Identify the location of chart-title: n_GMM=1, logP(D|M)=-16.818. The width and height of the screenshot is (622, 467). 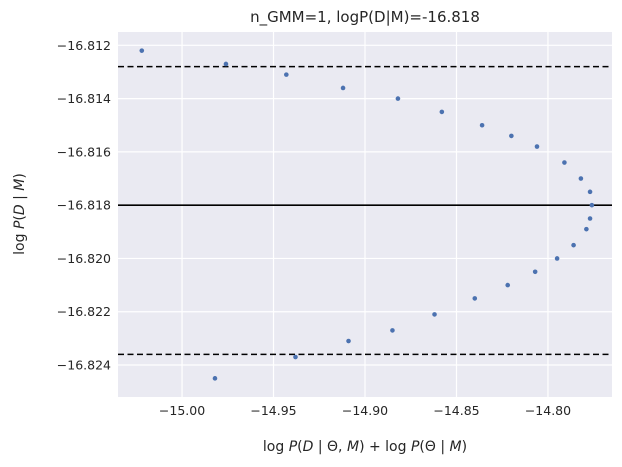
(365, 17).